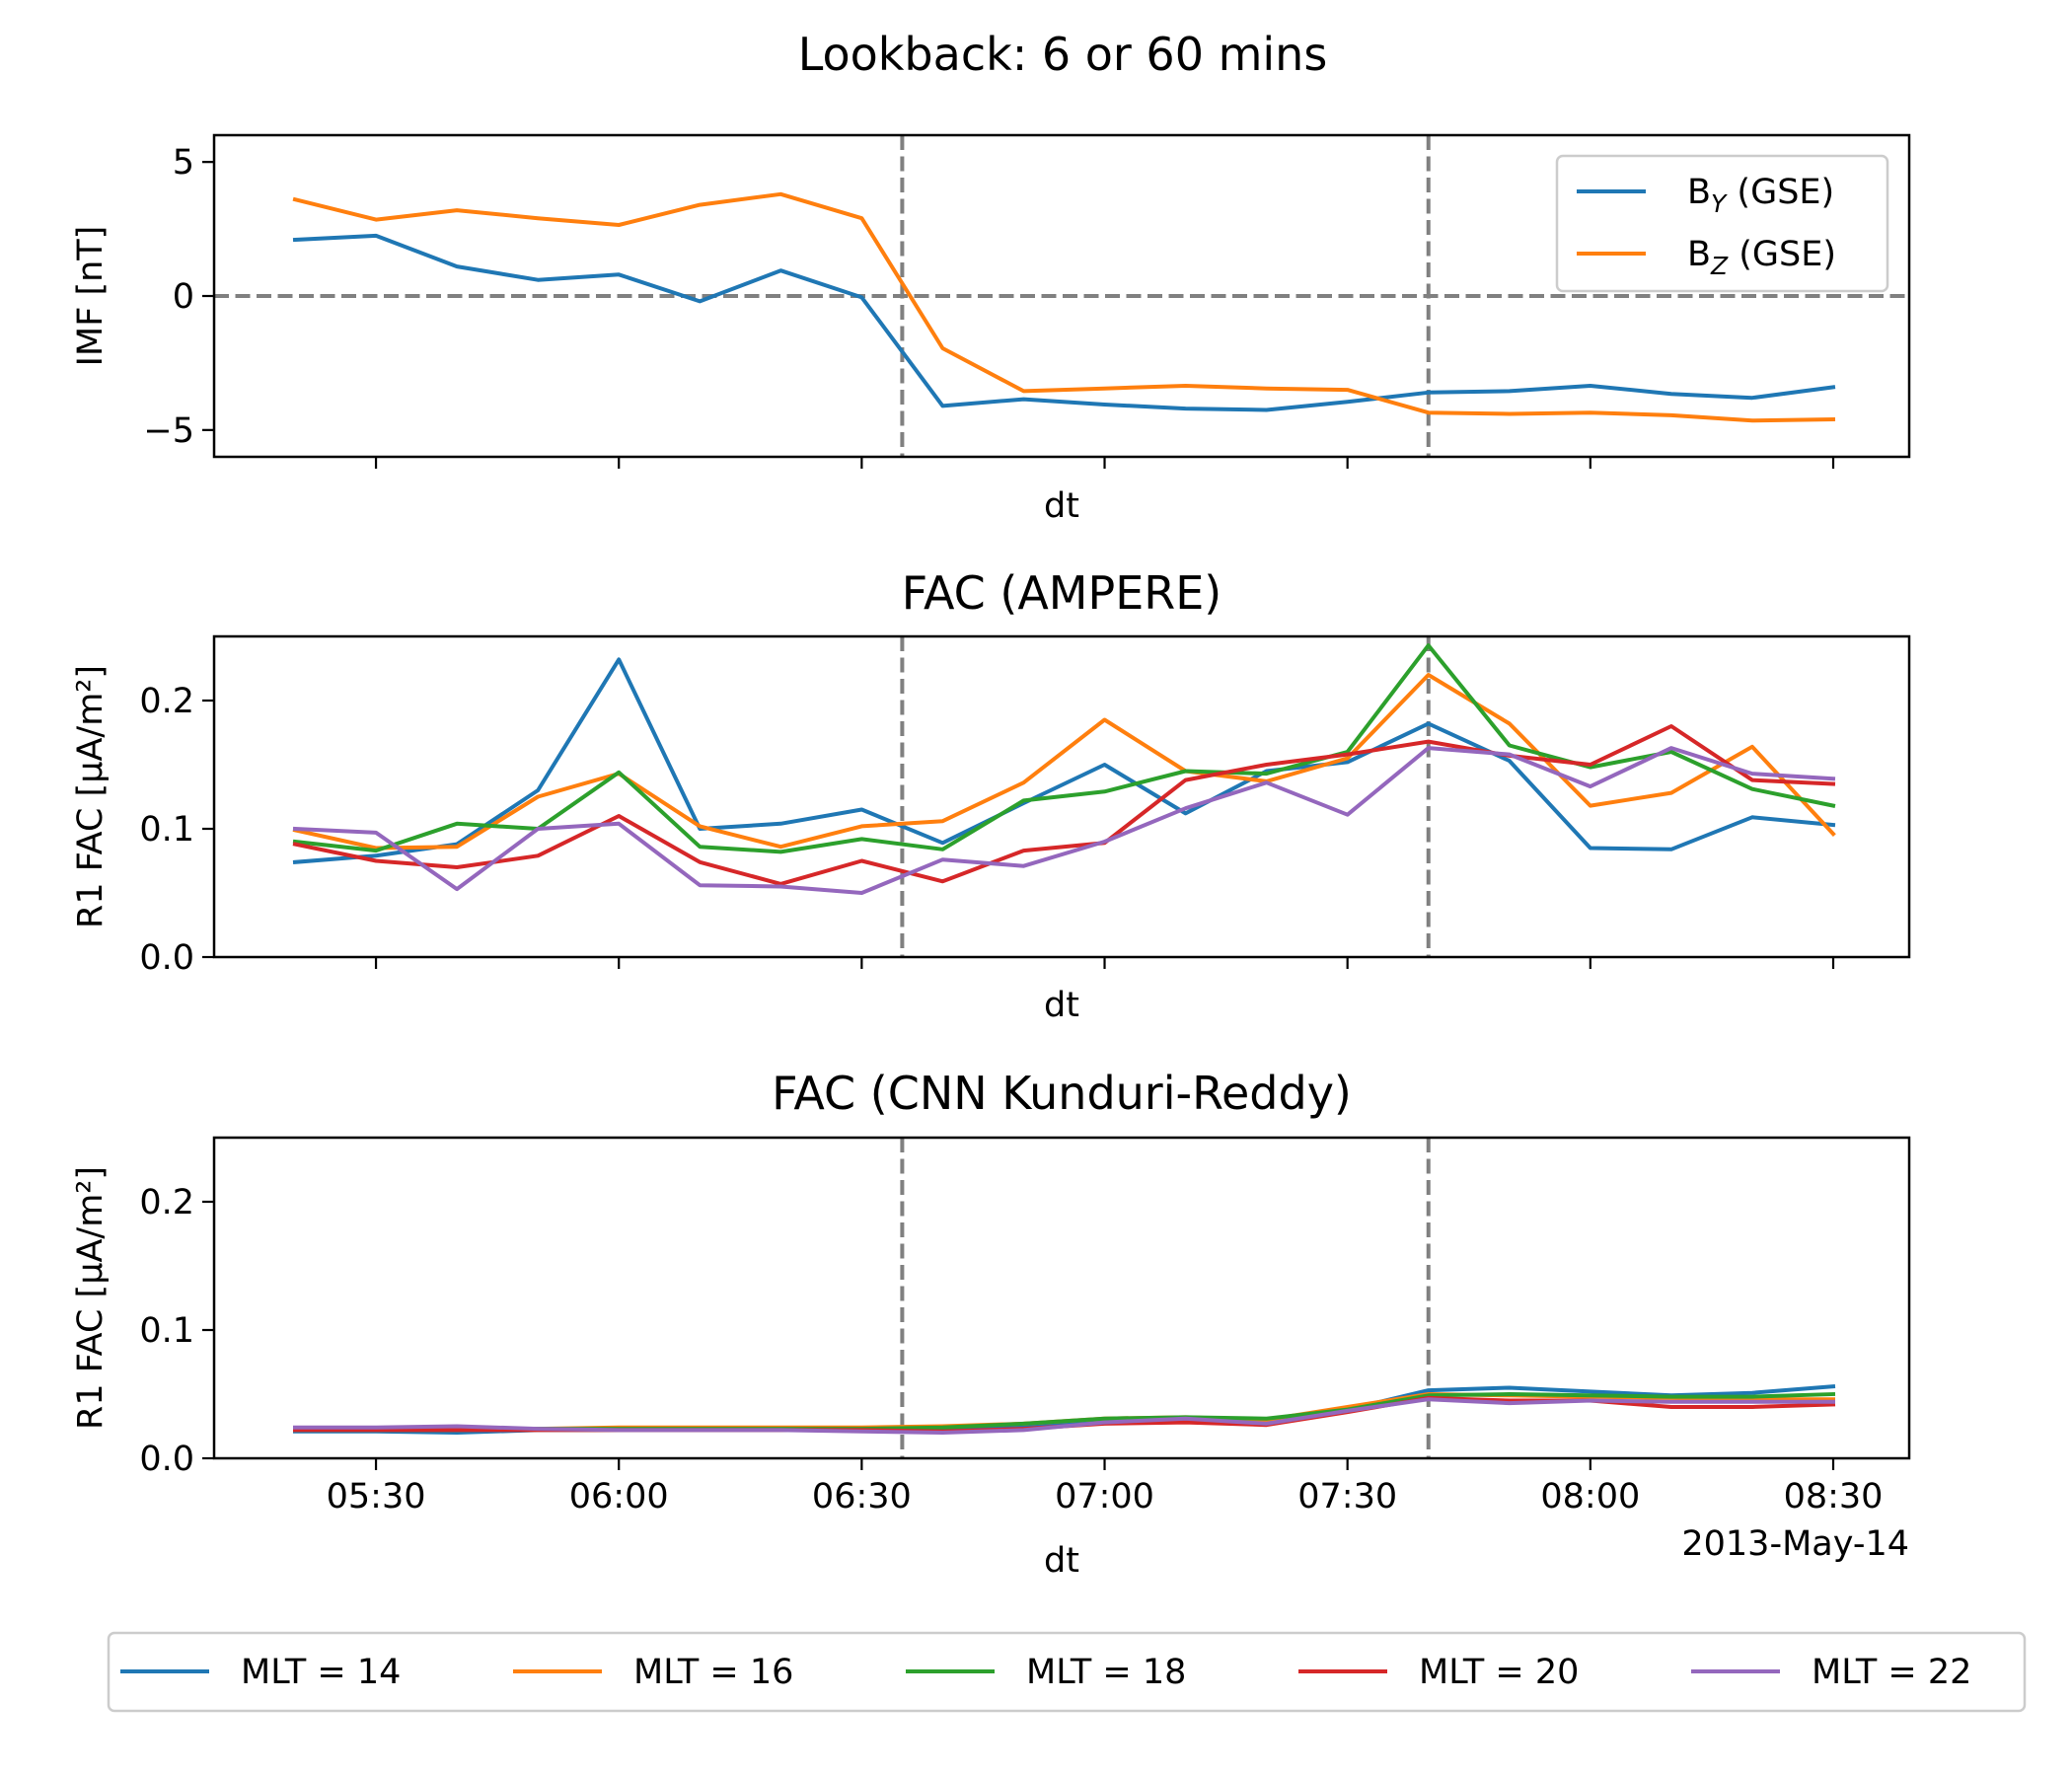  I want to click on legend-label: BY (GSE), so click(1761, 196).